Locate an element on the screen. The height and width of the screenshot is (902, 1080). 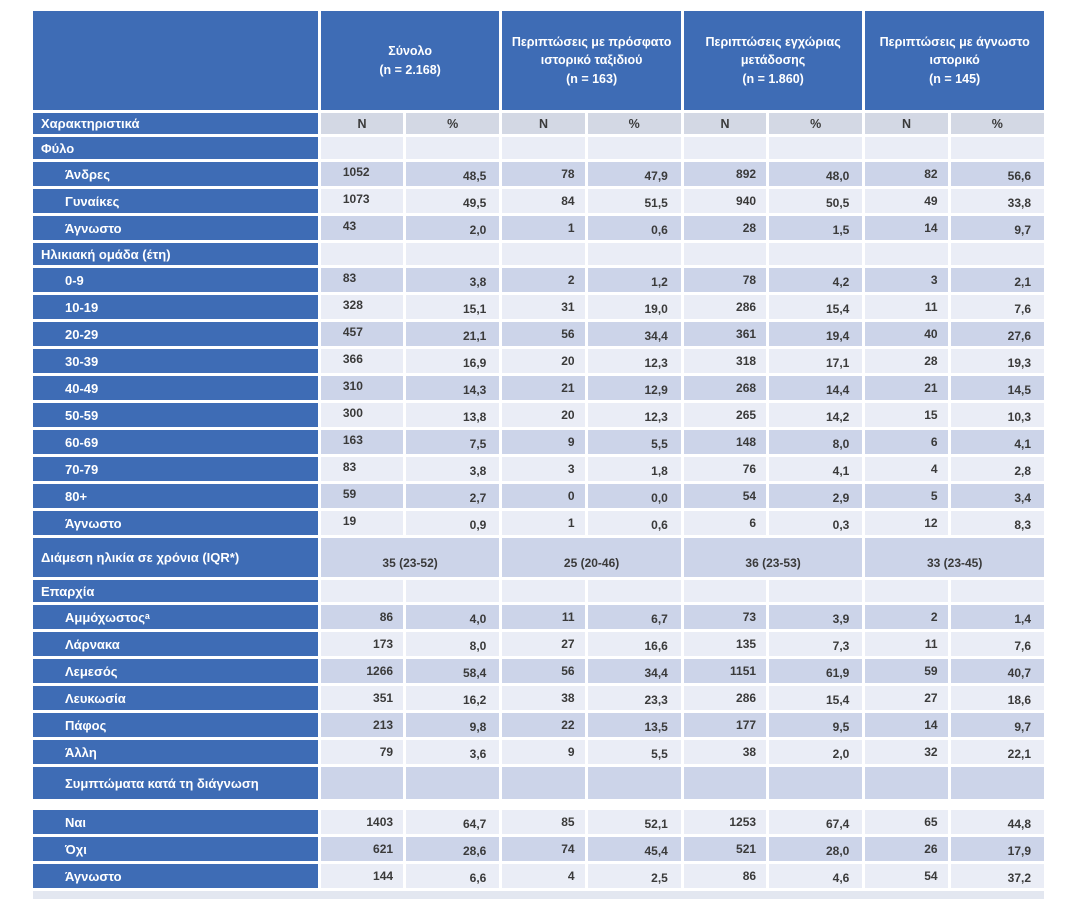
cell-pct: 9,7 is located at coordinates (997, 725).